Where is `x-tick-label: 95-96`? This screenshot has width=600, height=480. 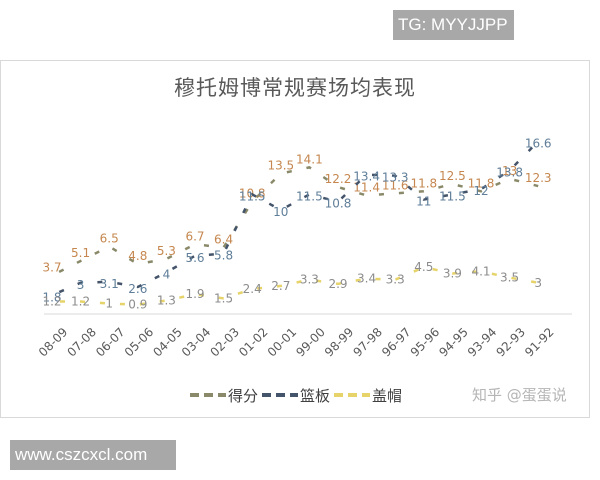
x-tick-label: 95-96 is located at coordinates (425, 342).